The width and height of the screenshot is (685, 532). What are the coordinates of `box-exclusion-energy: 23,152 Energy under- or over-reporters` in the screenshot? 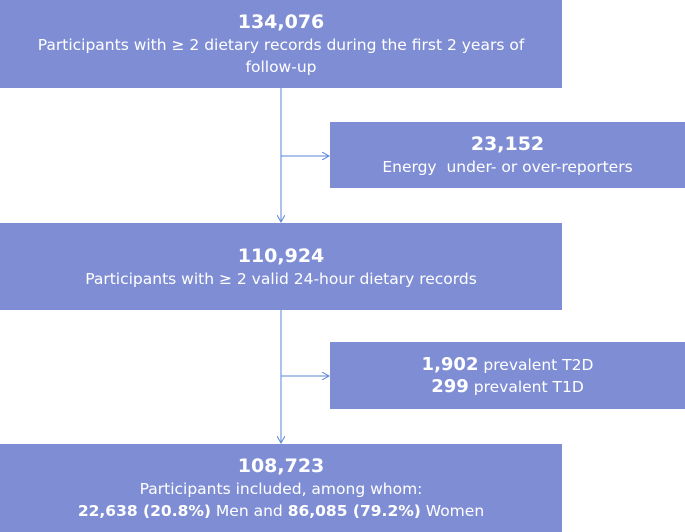 It's located at (507, 155).